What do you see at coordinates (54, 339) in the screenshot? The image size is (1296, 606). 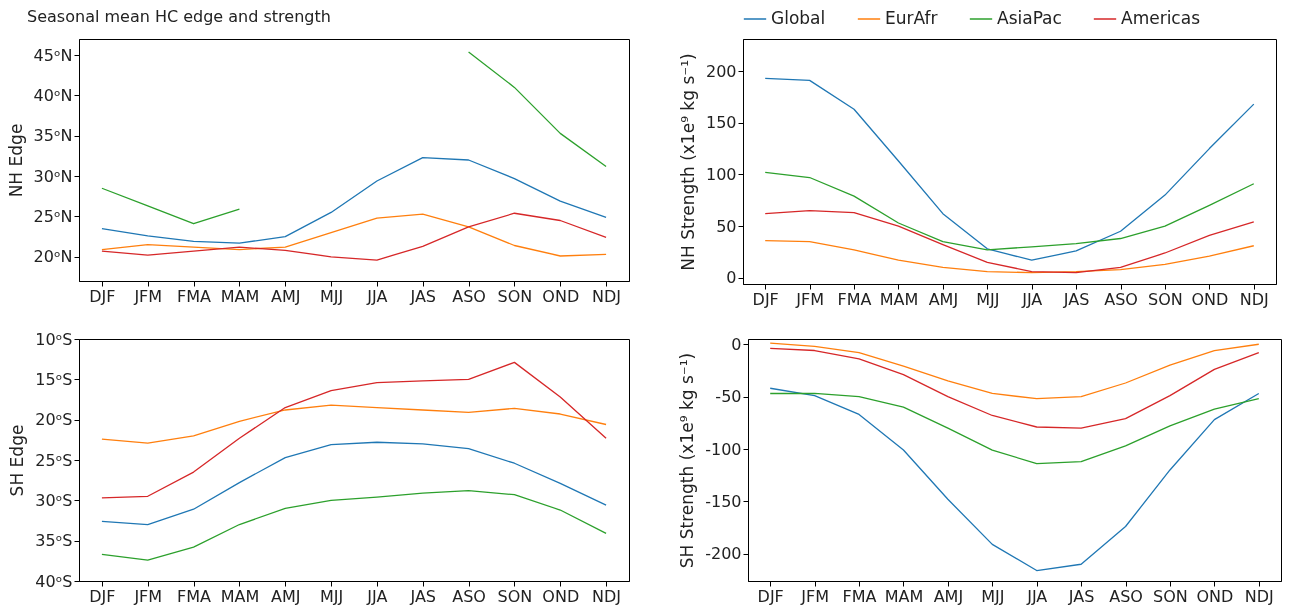 I see `y-tick-label: 10ᵒS` at bounding box center [54, 339].